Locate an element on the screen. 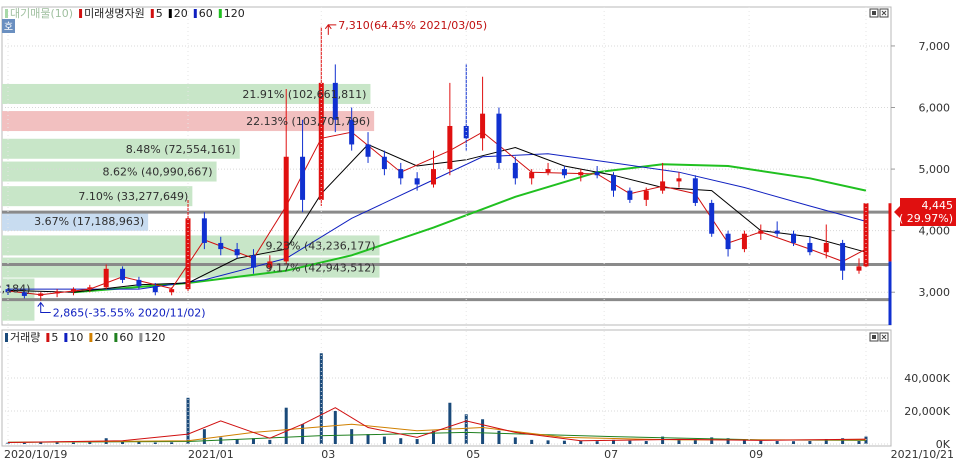 The width and height of the screenshot is (956, 463). current-change: ( 29.97%) is located at coordinates (926, 218).